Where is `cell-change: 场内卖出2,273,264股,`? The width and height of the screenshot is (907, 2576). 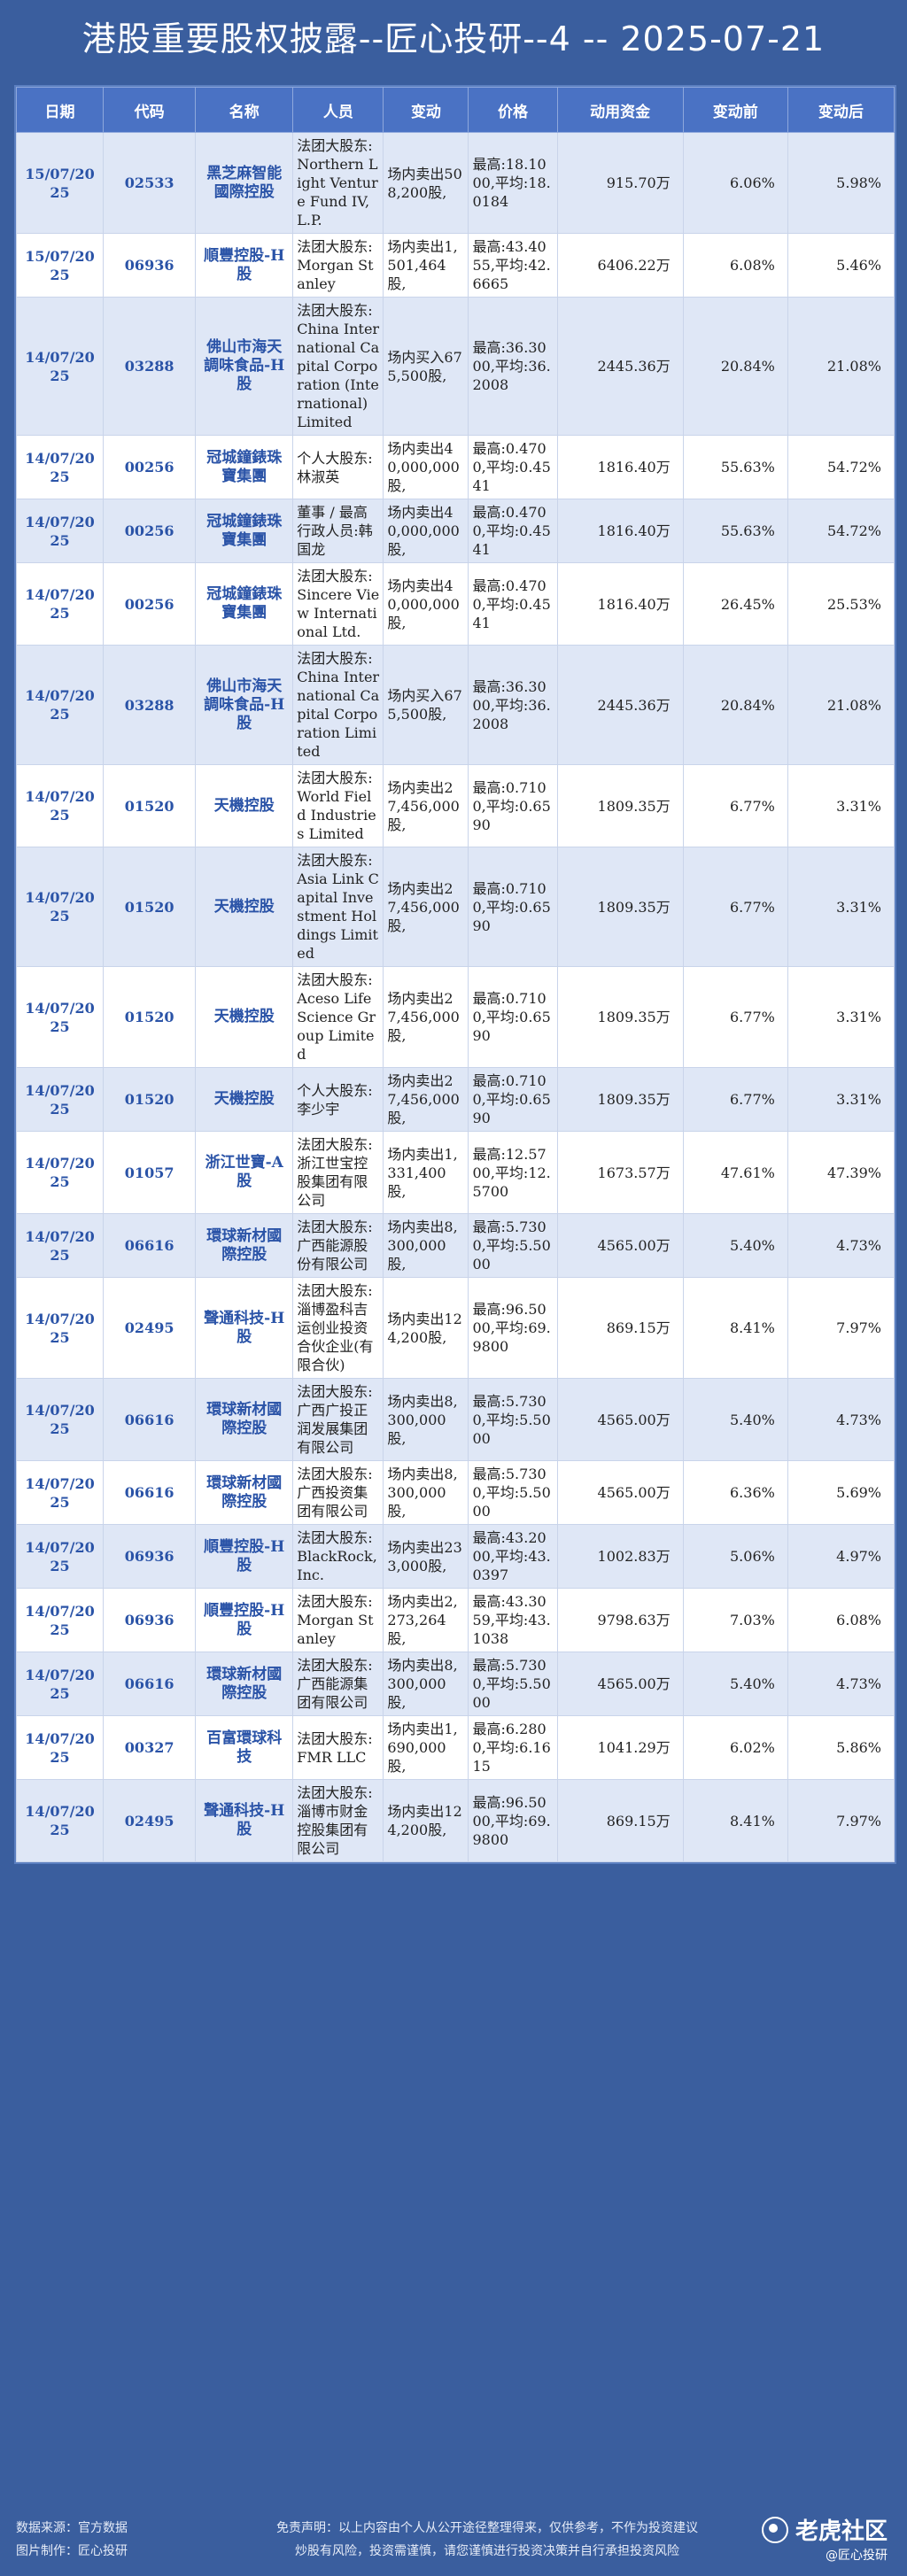 cell-change: 场内卖出2,273,264股, is located at coordinates (426, 1620).